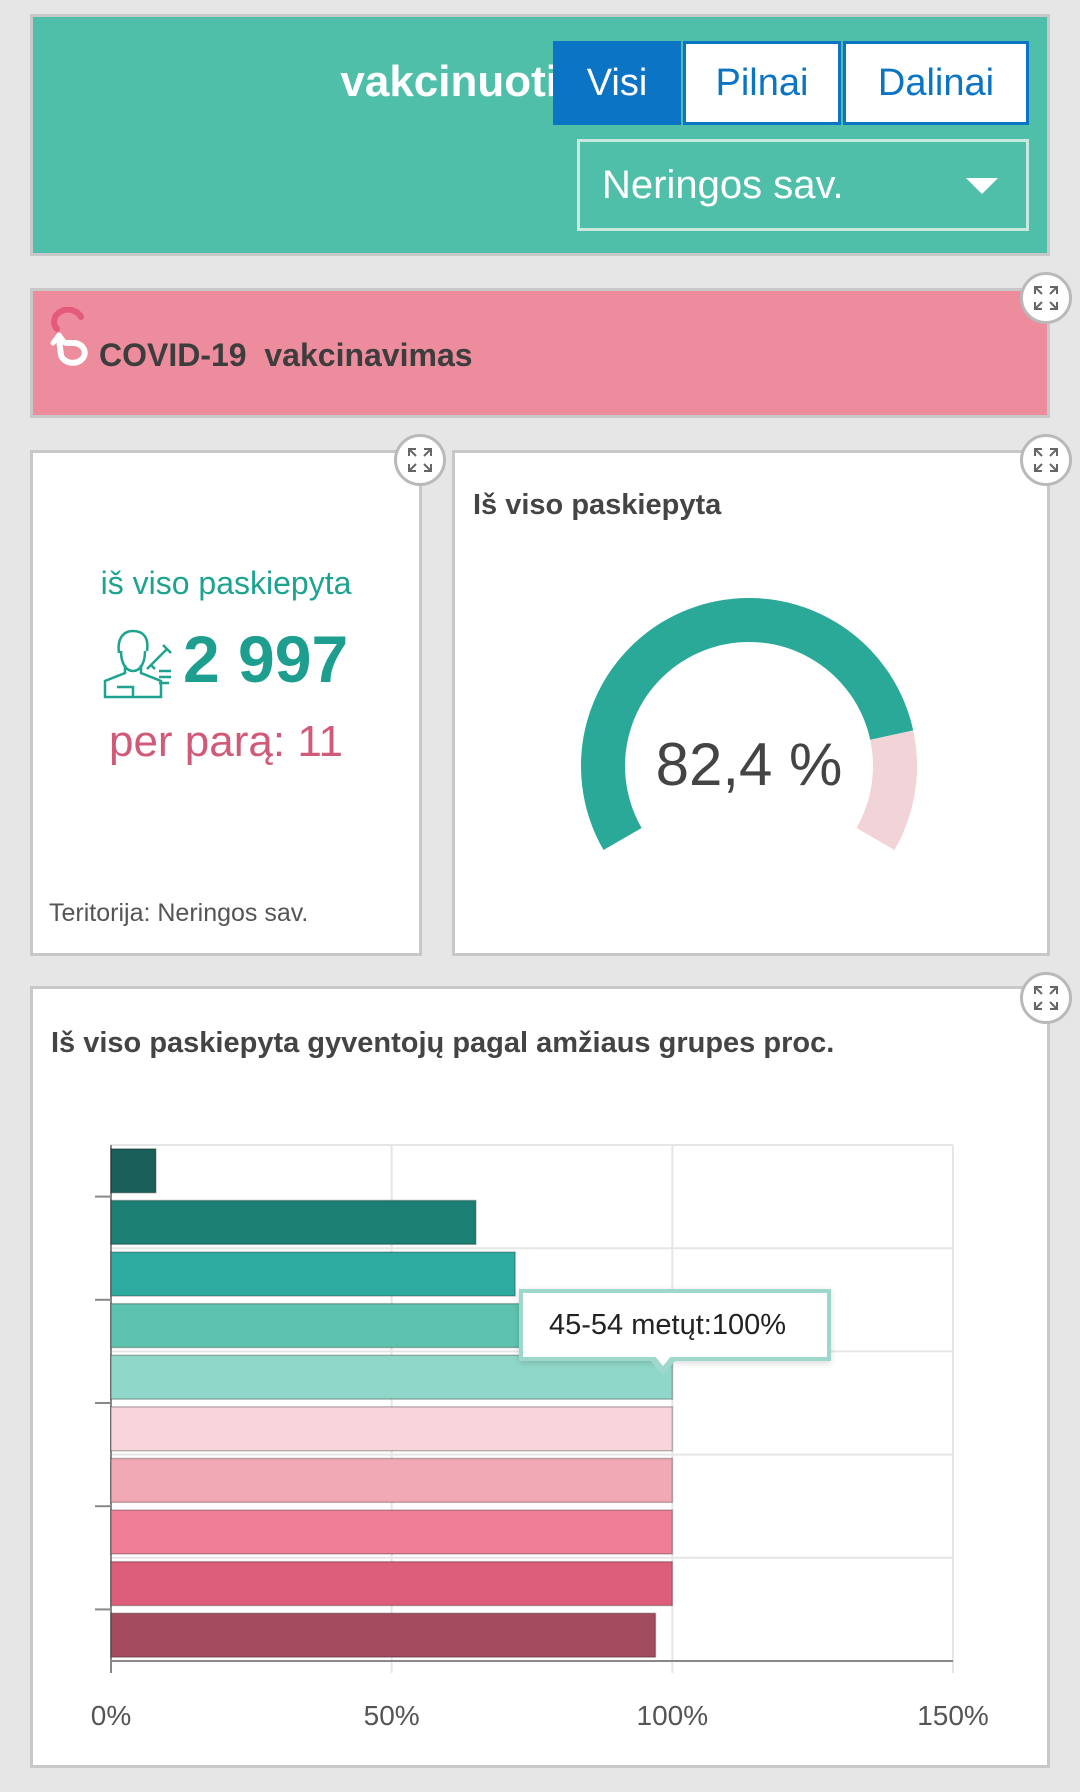  I want to click on chevron-down-icon, so click(982, 186).